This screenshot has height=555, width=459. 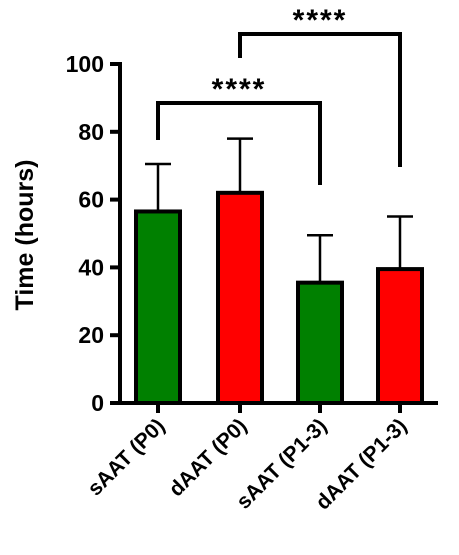 I want to click on y-tick-label-20: 20, so click(x=91, y=335).